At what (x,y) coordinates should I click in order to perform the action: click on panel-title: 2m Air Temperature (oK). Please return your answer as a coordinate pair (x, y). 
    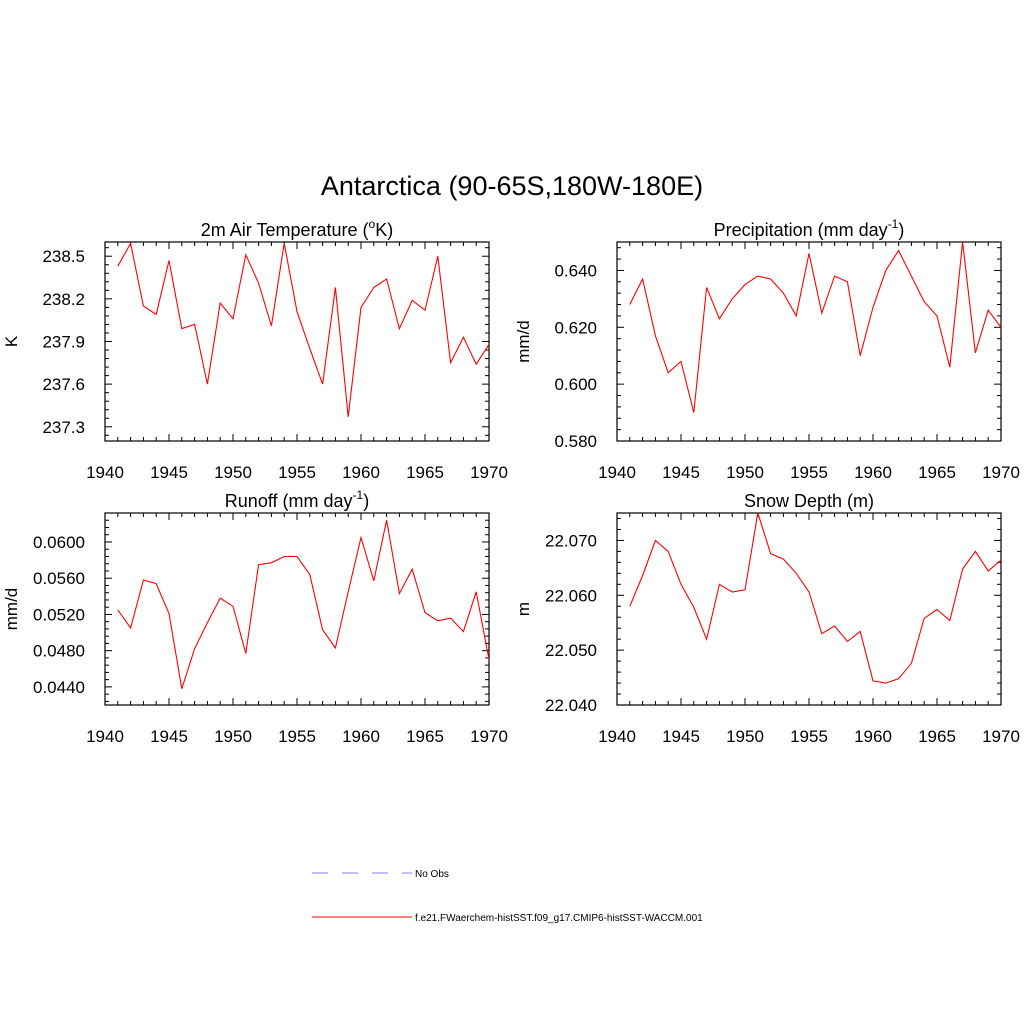
    Looking at the image, I should click on (297, 228).